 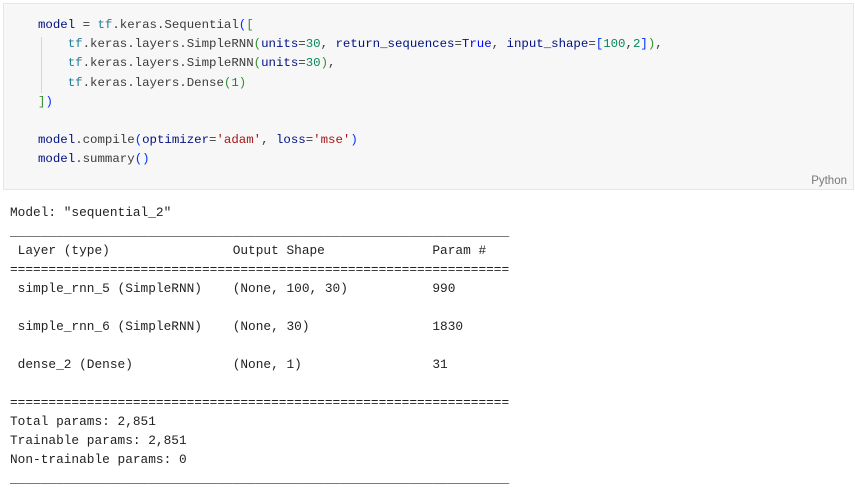 What do you see at coordinates (260, 326) in the screenshot?
I see `table-row: simple_rnn_6 (SimpleRNN) (None, 30) 1830` at bounding box center [260, 326].